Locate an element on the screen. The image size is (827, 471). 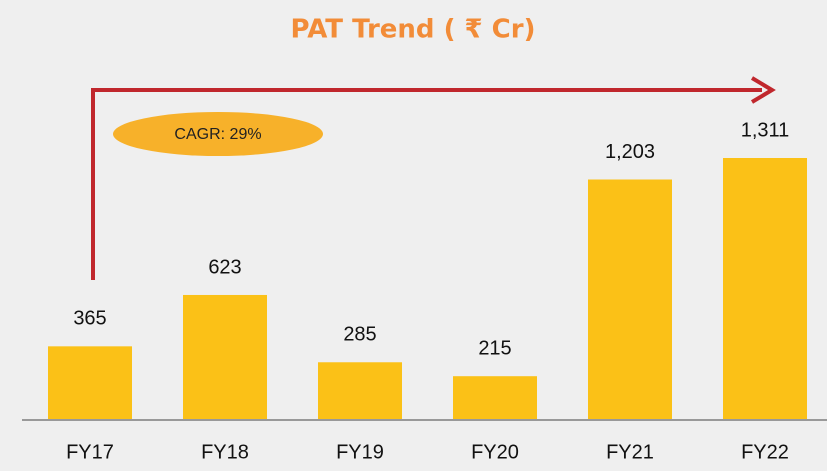
x-tick-label: FY19 is located at coordinates (360, 452).